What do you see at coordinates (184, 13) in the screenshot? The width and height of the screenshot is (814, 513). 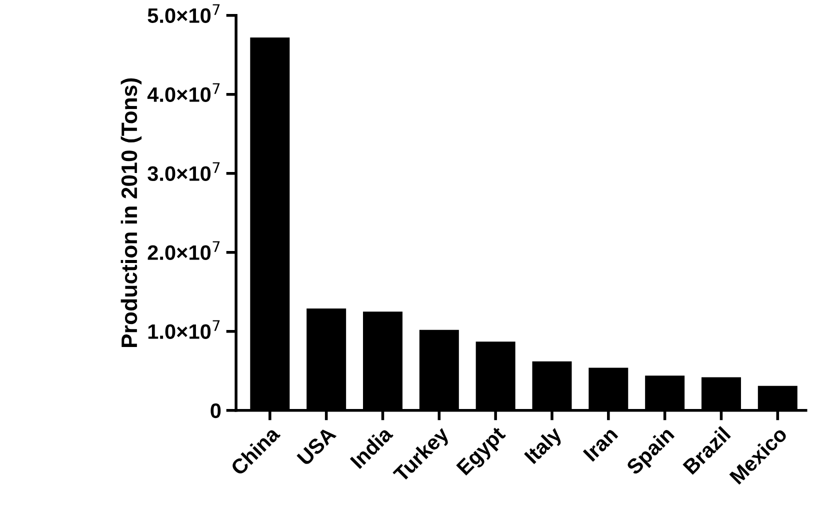 I see `y-tick-label: 5.0×10$^{7}$` at bounding box center [184, 13].